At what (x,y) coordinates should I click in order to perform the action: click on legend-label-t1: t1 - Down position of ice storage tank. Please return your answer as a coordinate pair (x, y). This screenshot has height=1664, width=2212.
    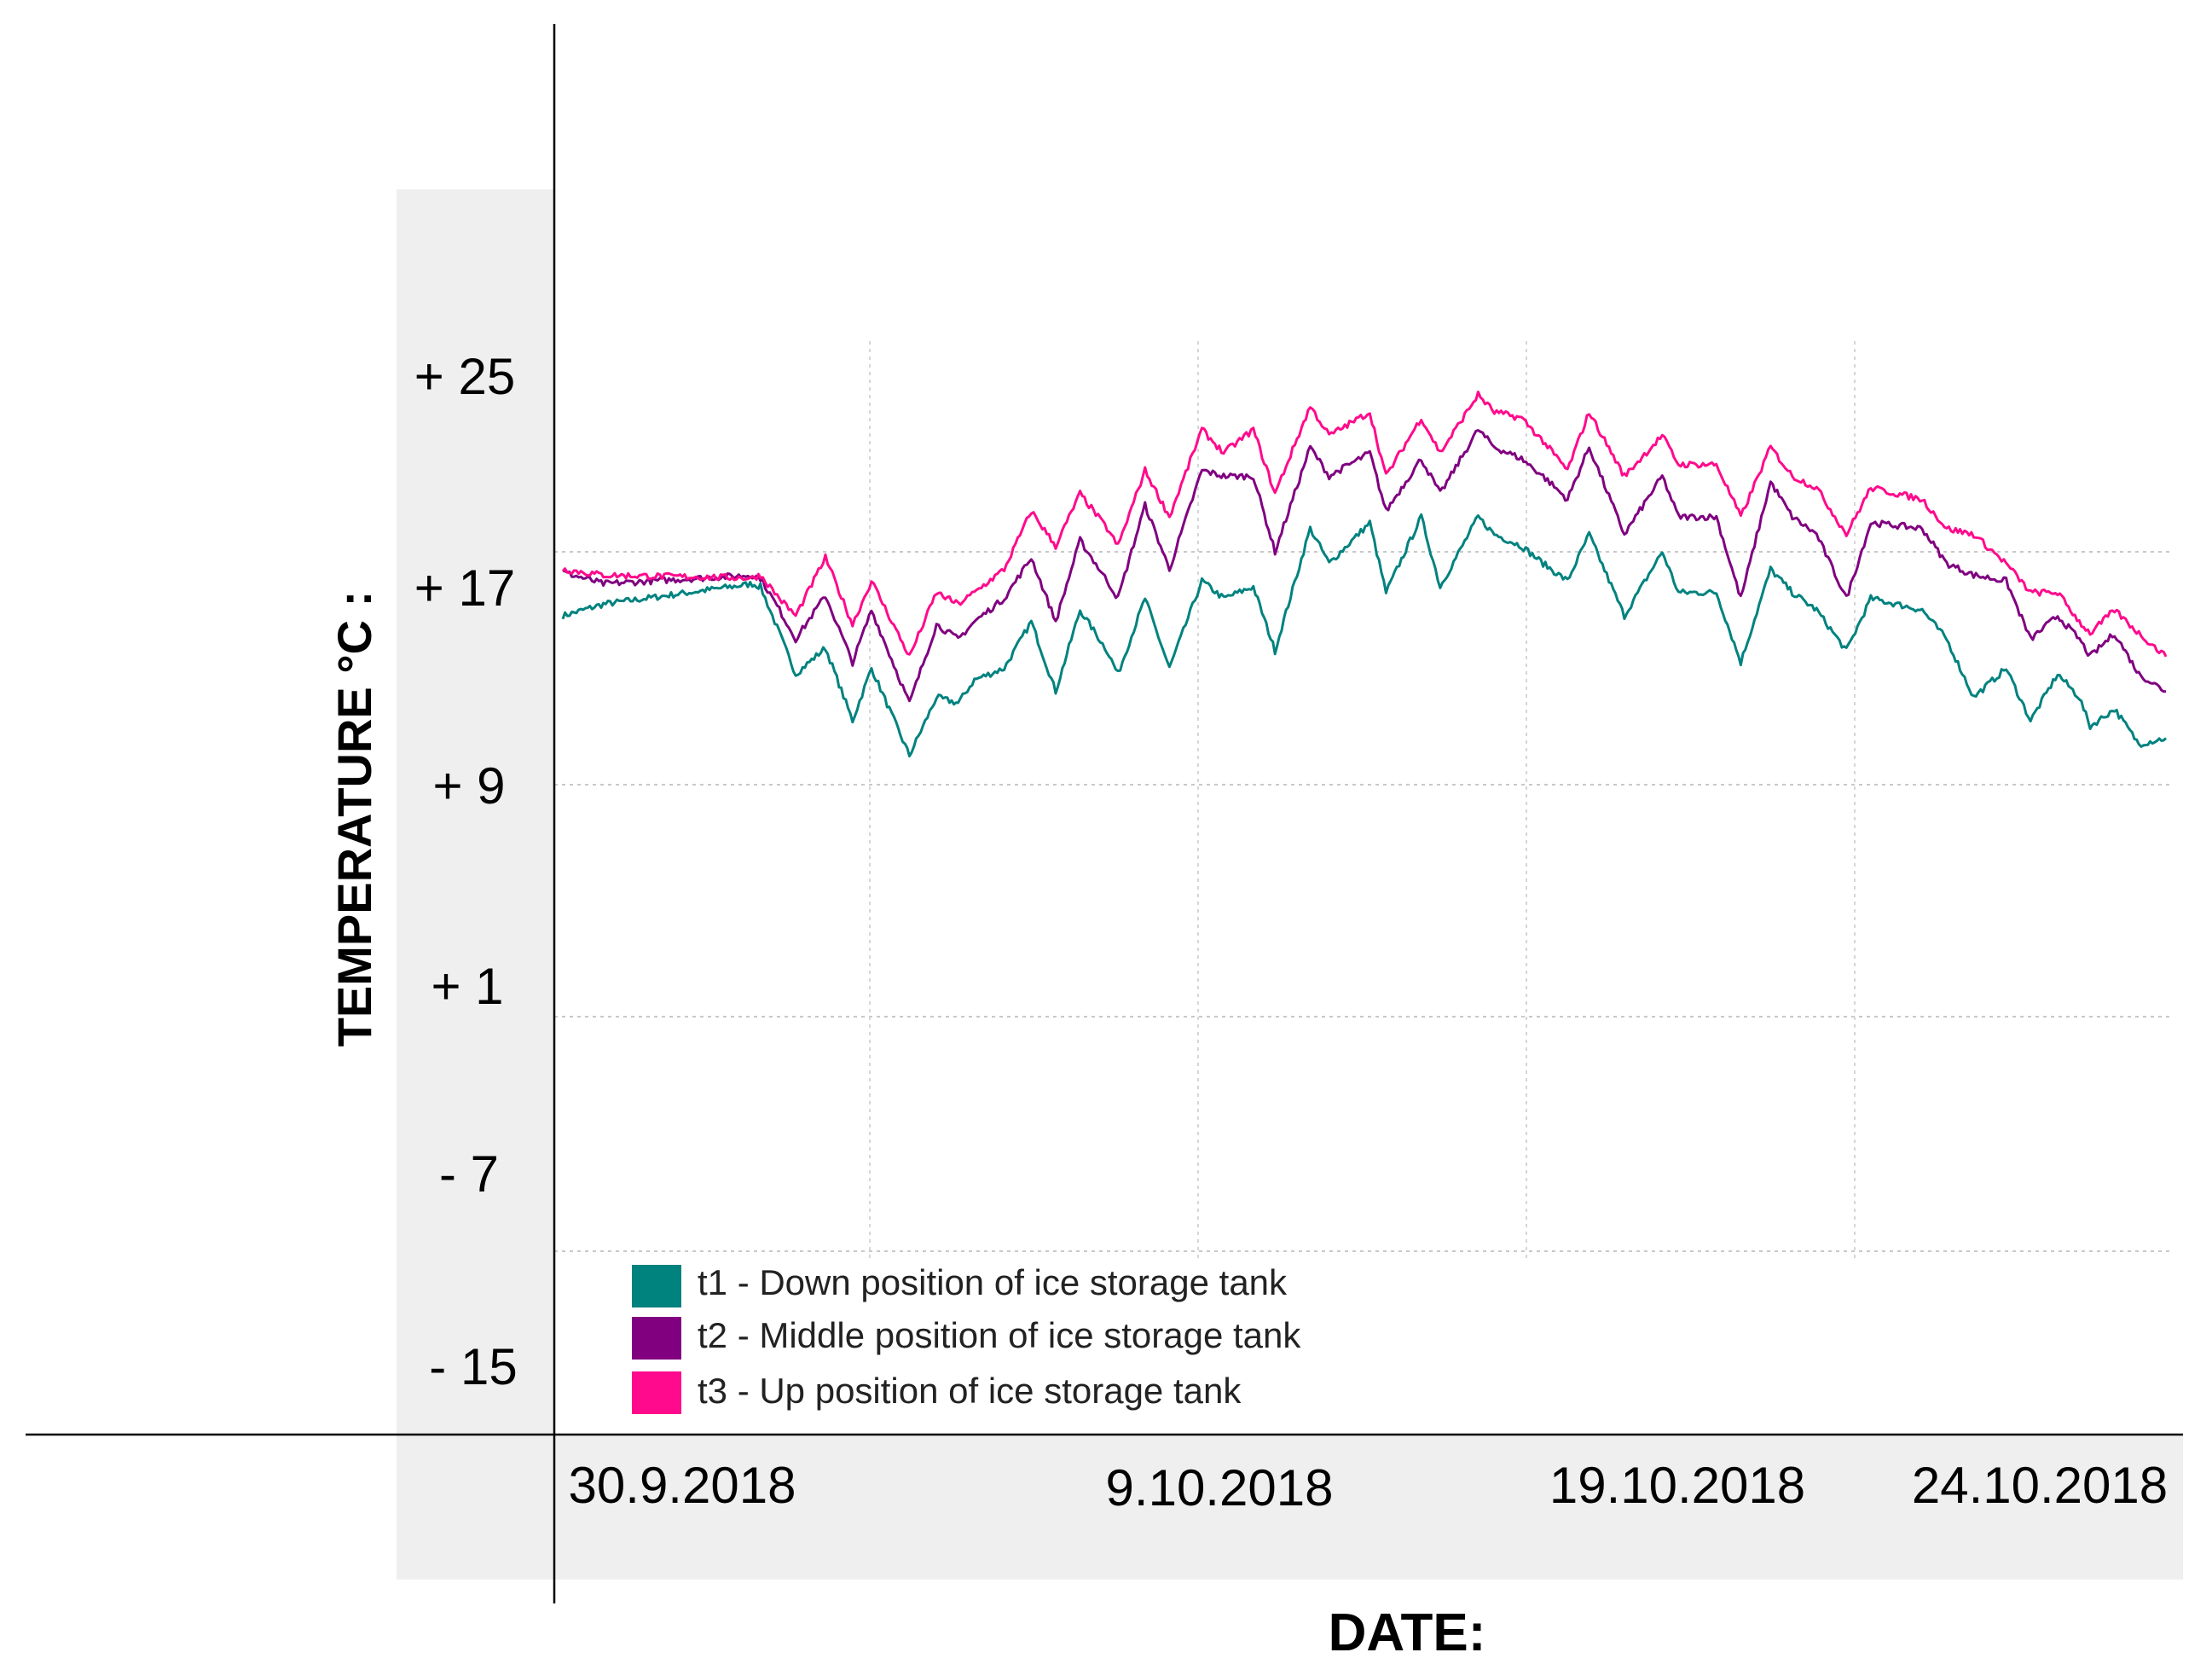
    Looking at the image, I should click on (993, 1282).